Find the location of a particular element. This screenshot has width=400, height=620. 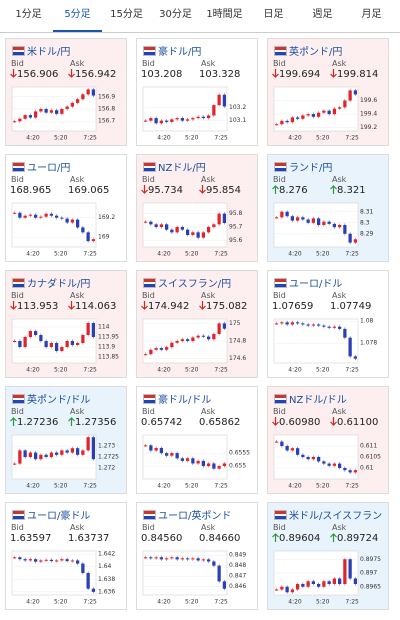

ask-label: Ask is located at coordinates (208, 527).